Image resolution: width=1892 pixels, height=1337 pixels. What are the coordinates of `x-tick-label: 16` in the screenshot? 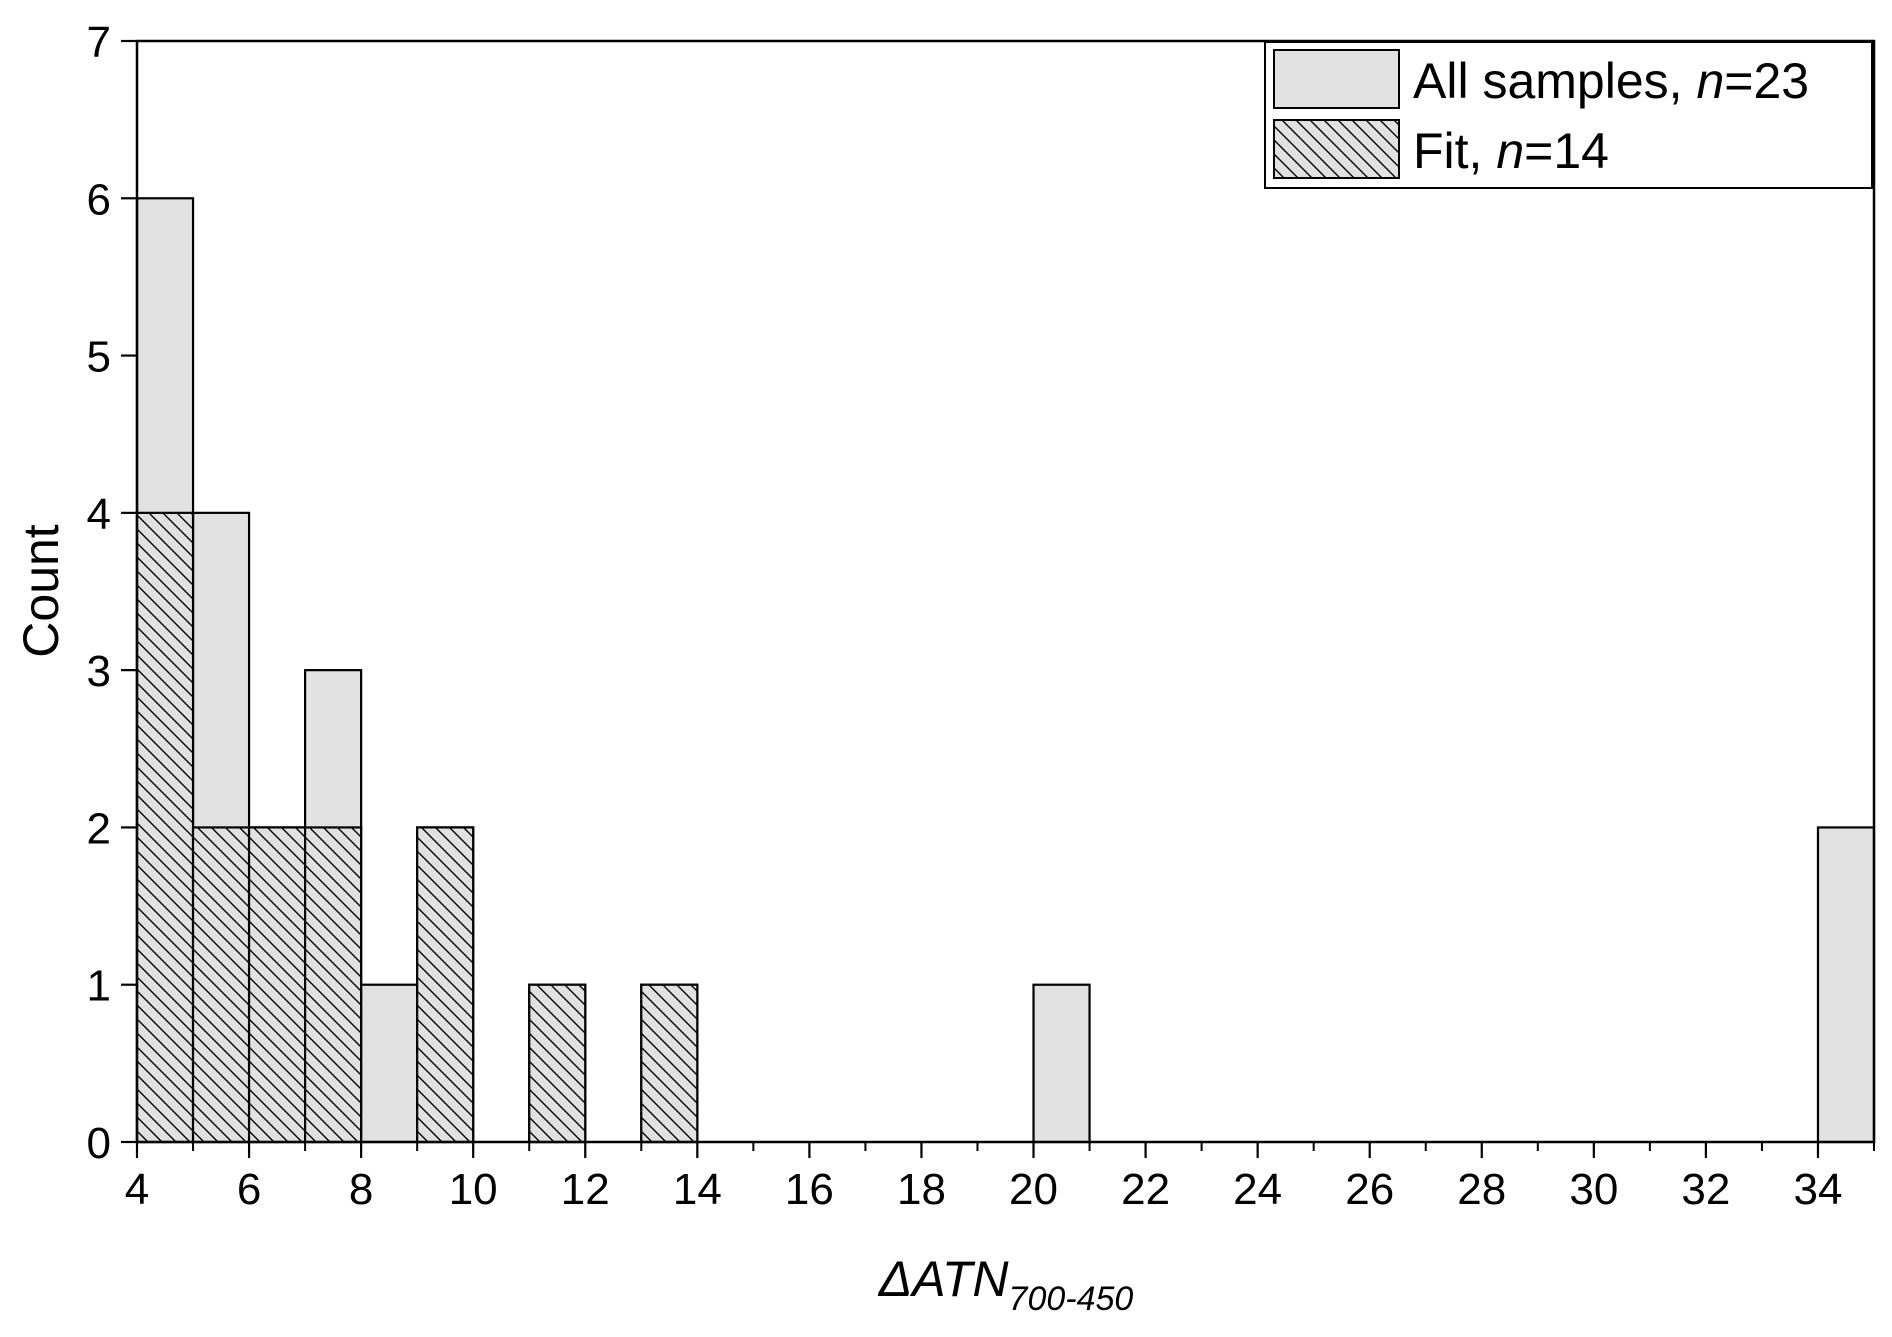 It's located at (809, 1189).